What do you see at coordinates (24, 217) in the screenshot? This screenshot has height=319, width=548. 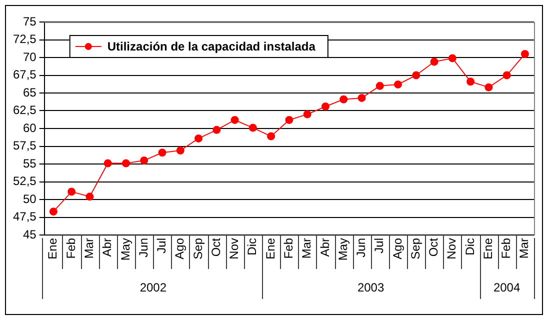 I see `y-tick-label: 47,5` at bounding box center [24, 217].